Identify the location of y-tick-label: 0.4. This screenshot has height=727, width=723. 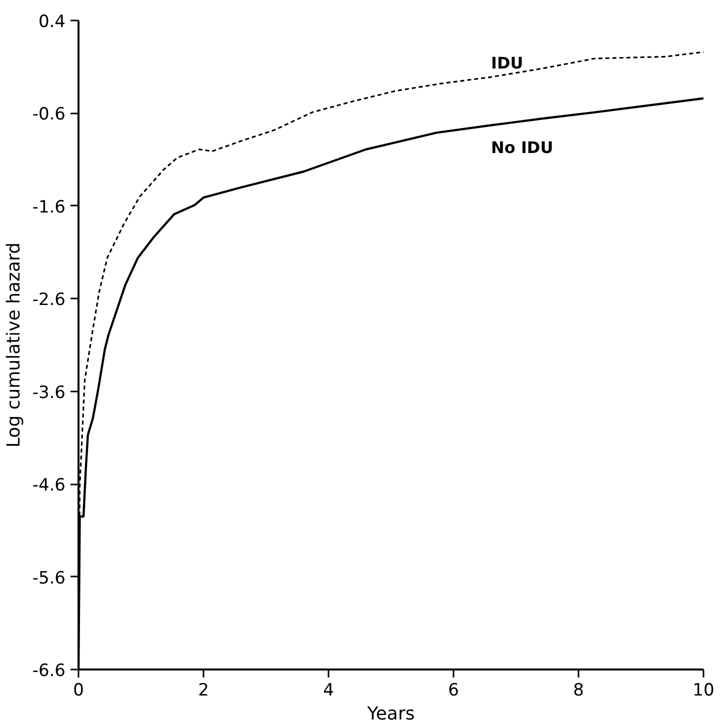
(52, 22).